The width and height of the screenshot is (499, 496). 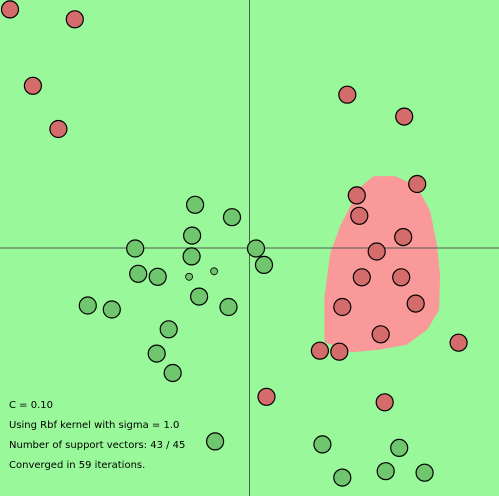 I want to click on c-value-text: C = 0.10, so click(x=31, y=405).